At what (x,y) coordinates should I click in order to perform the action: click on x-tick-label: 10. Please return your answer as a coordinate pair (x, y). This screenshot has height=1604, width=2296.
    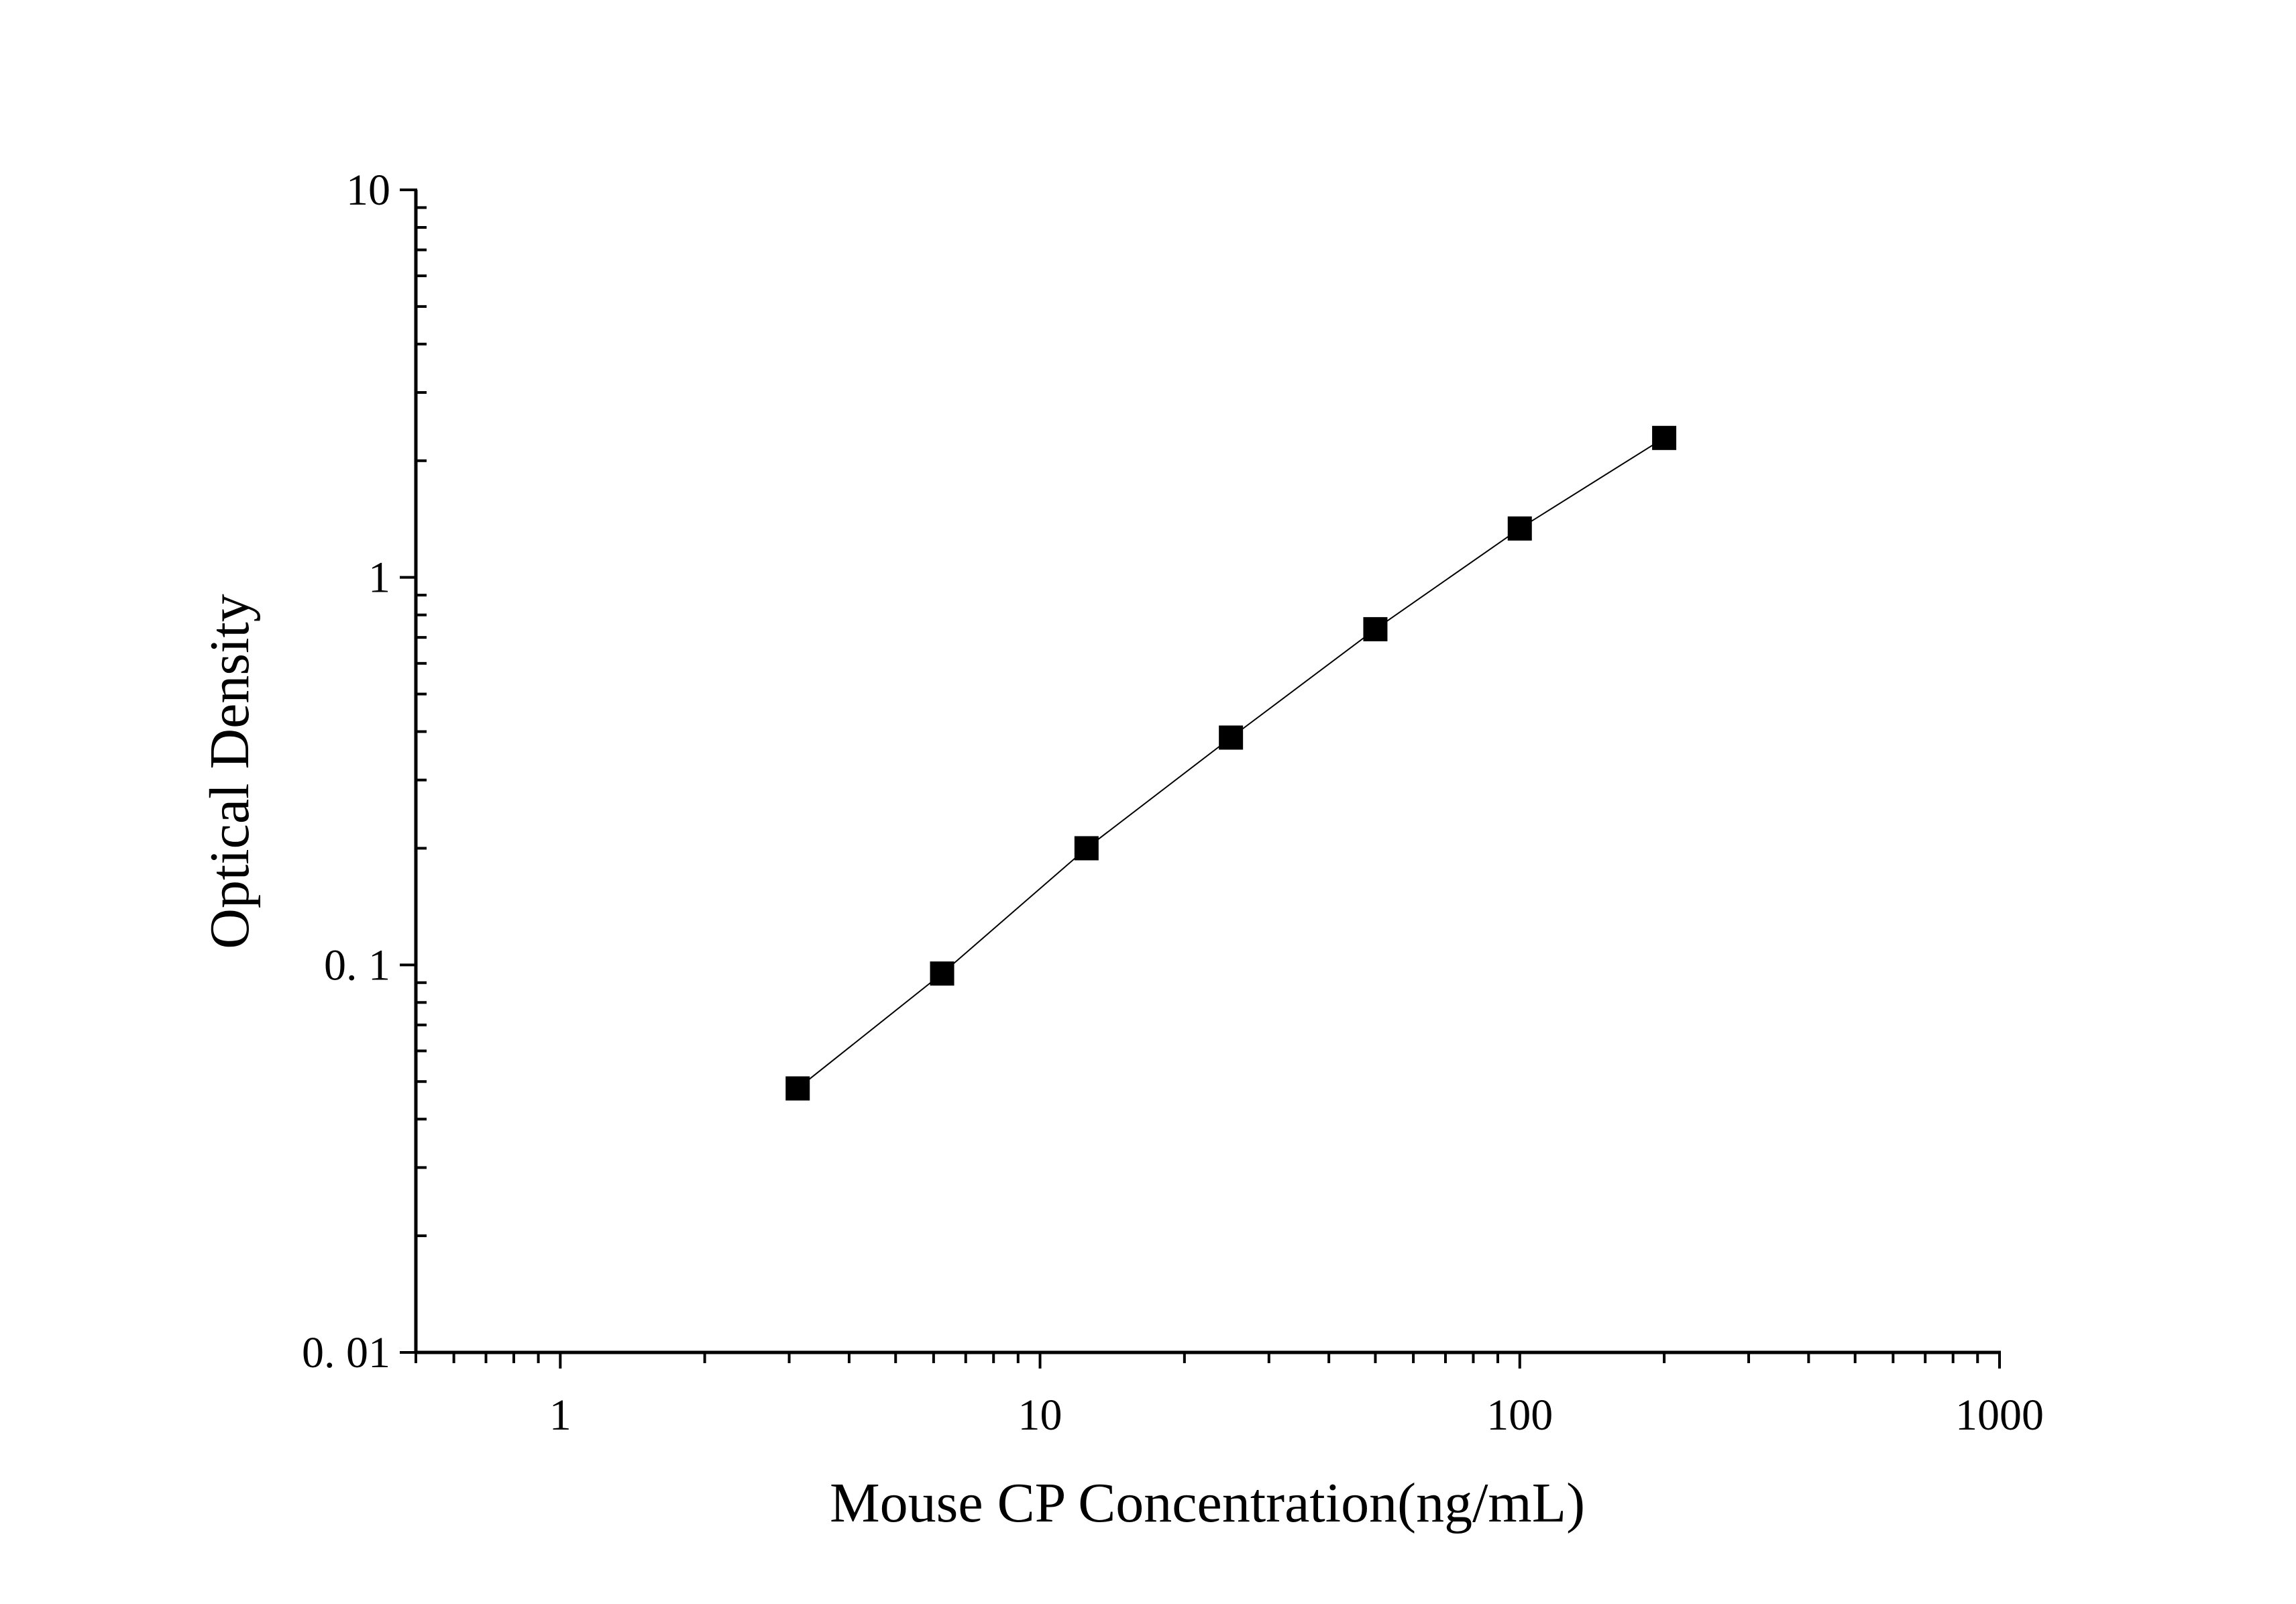
    Looking at the image, I should click on (1040, 1415).